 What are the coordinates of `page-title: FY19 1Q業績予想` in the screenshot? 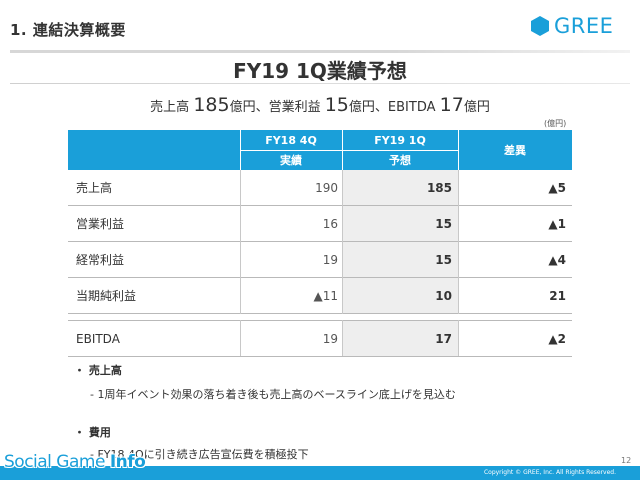 It's located at (320, 71).